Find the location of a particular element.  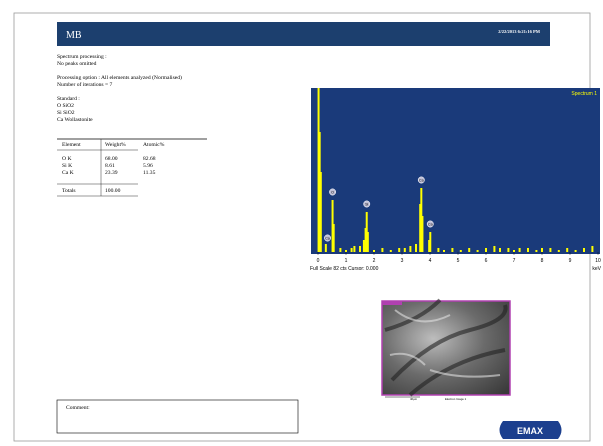

table-cell: O K is located at coordinates (66, 159).